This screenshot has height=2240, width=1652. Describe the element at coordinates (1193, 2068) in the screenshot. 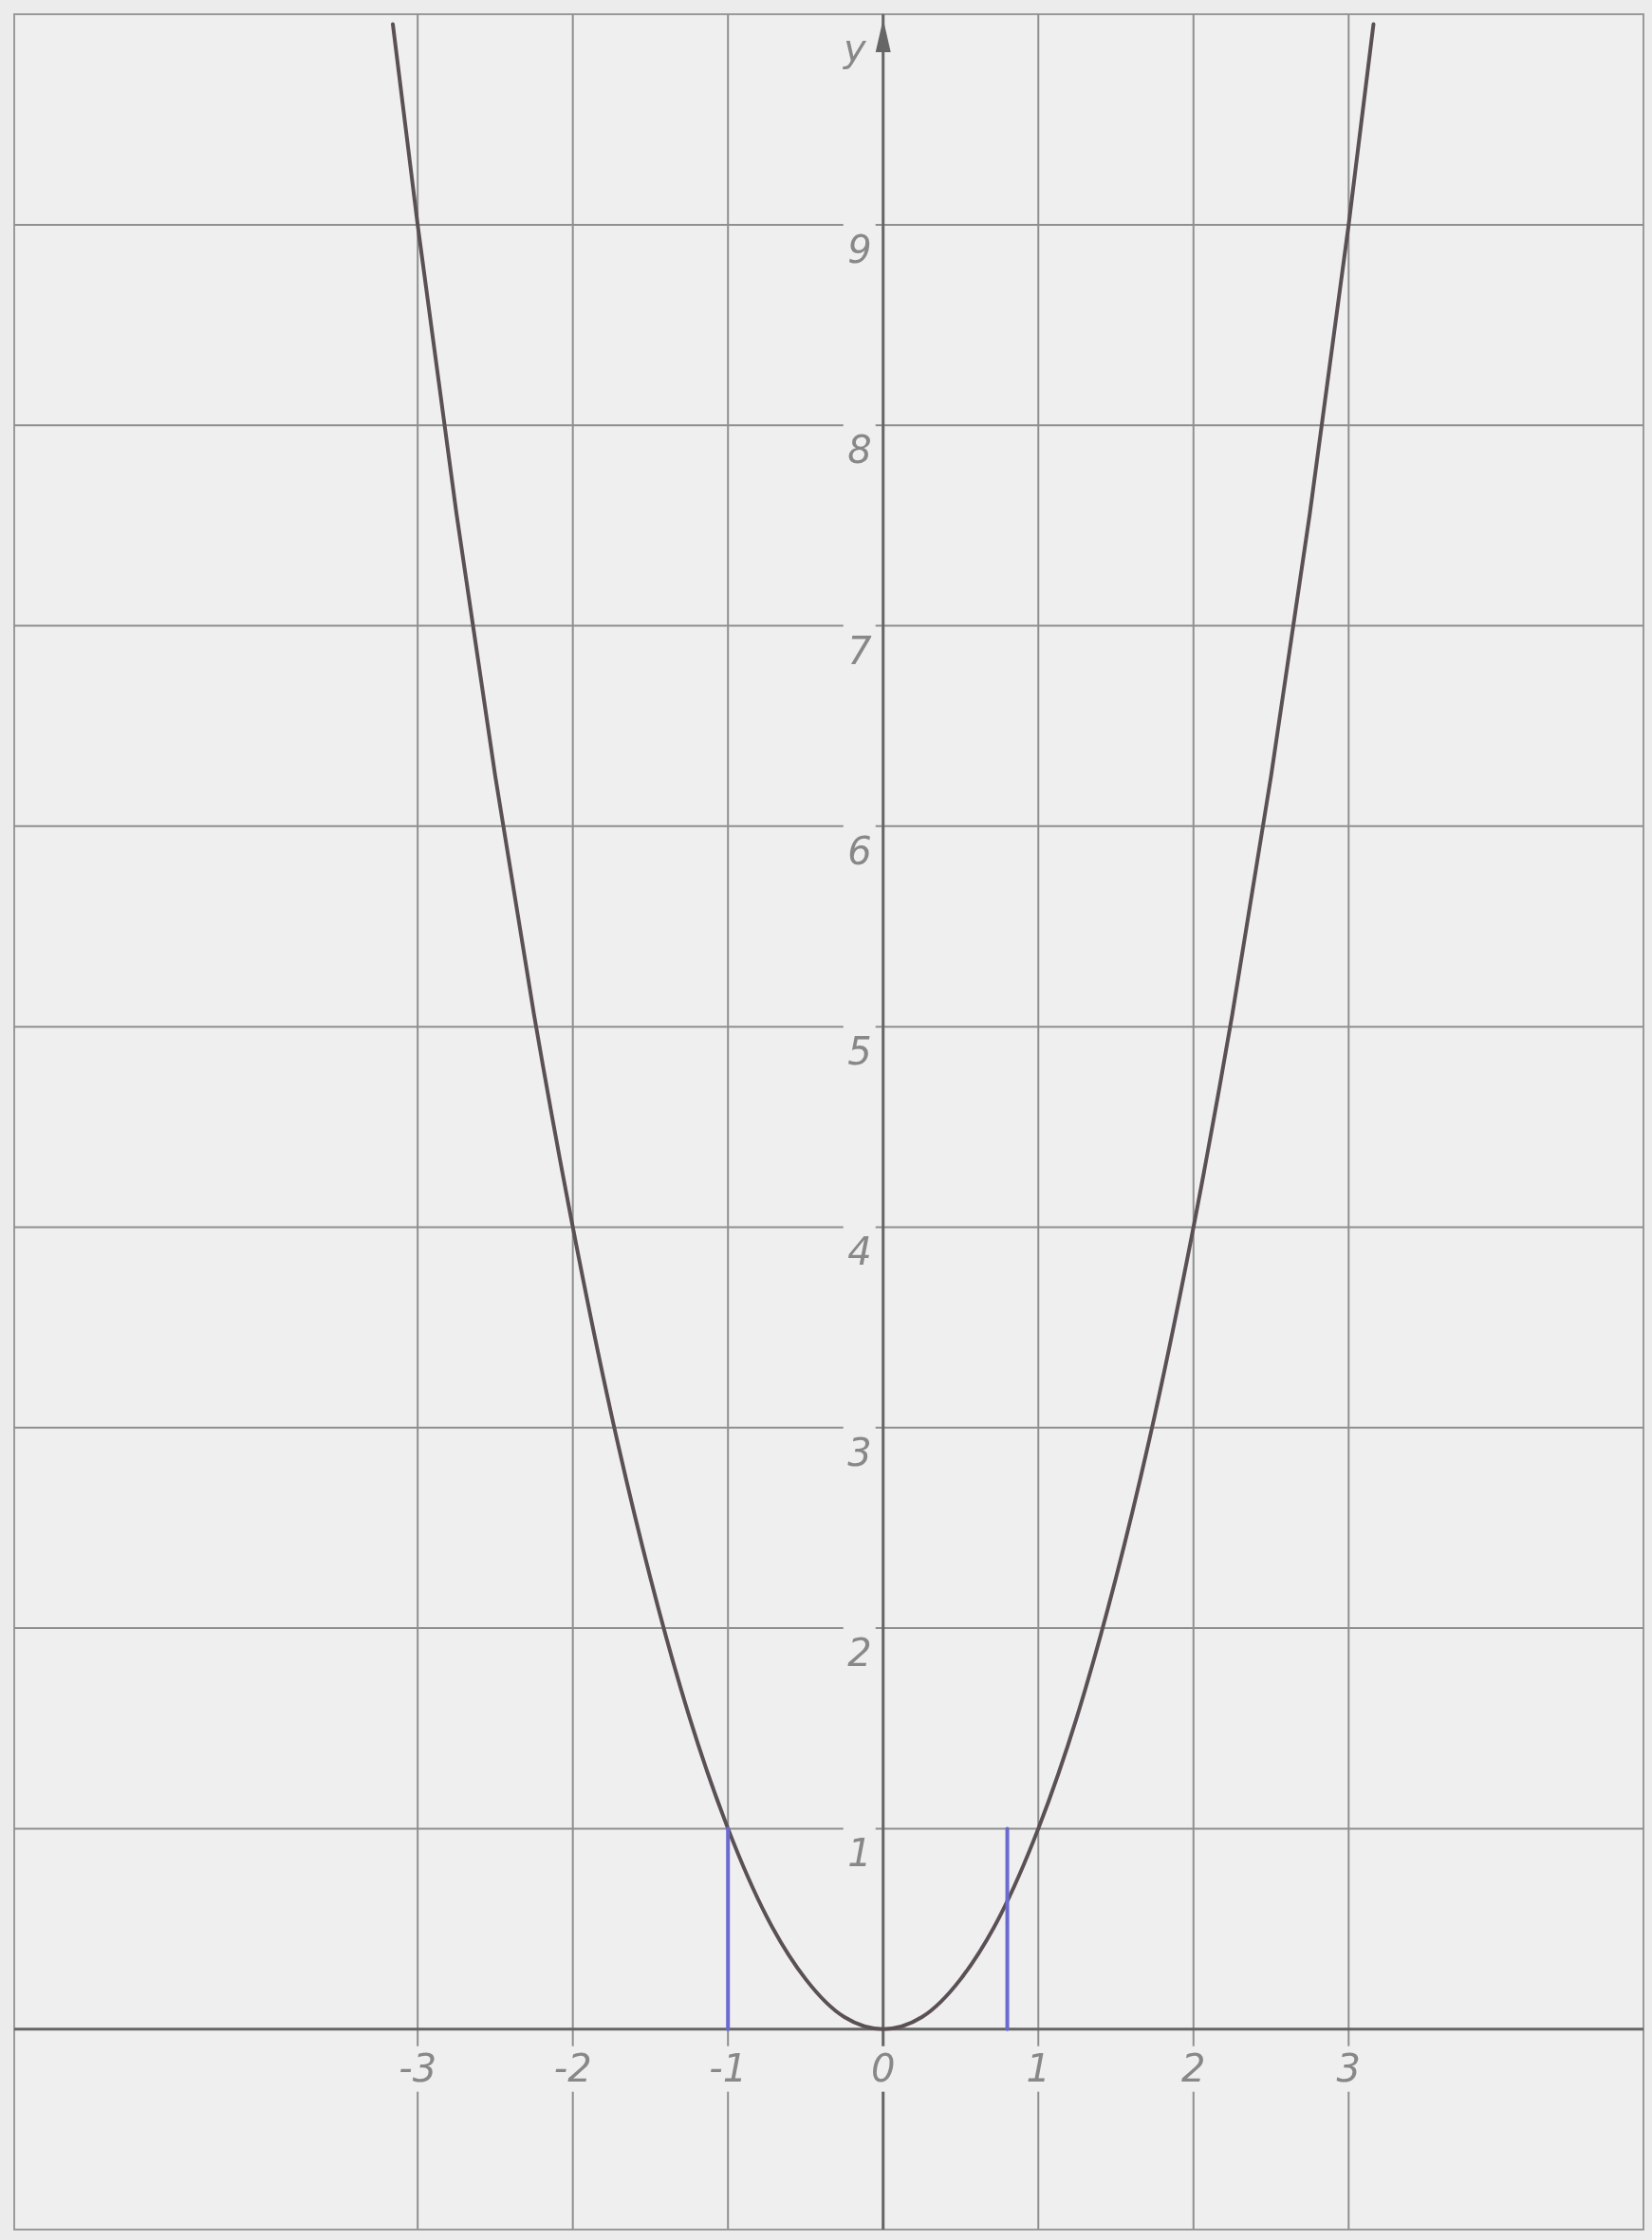

I see `x-tick-label: 2` at that location.